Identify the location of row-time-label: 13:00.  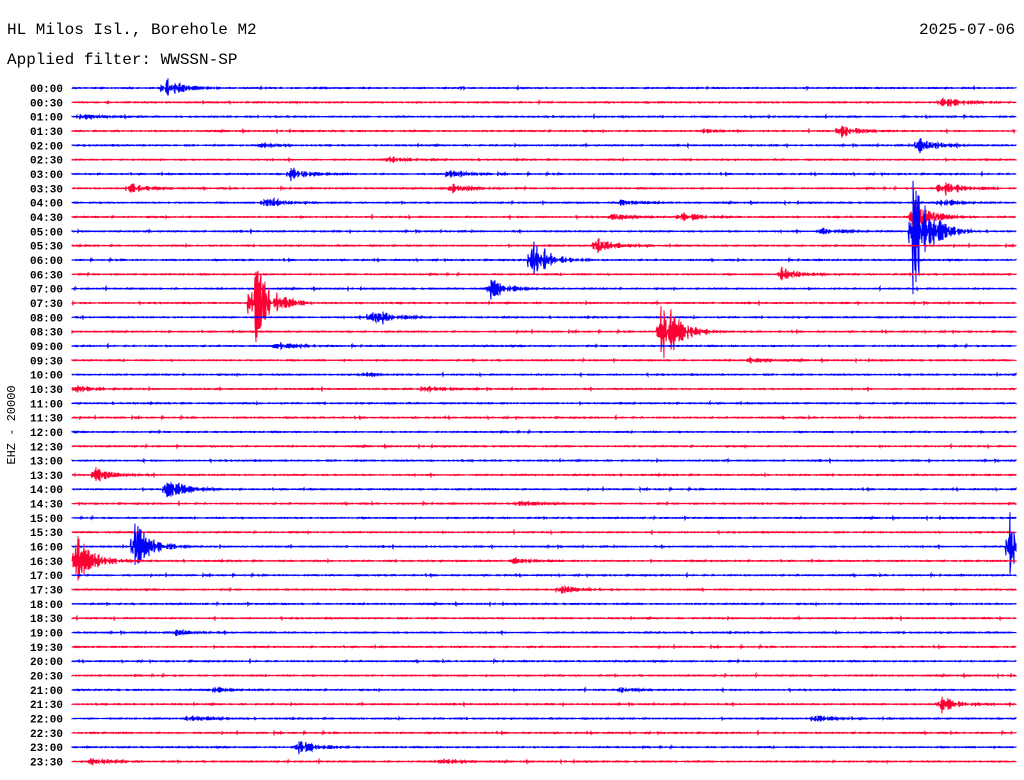
(46, 463).